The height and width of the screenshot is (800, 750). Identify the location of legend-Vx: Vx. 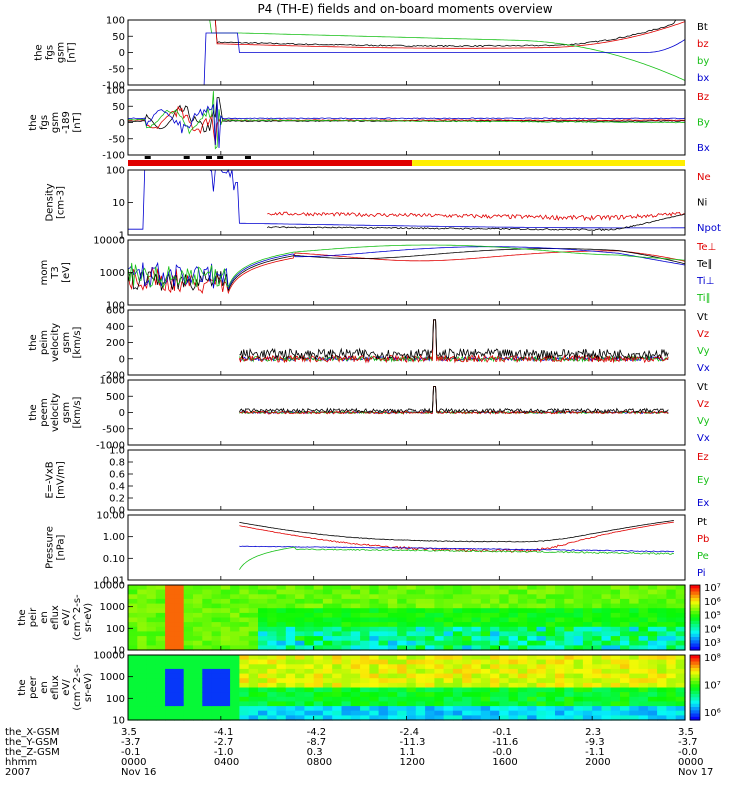
(703, 438).